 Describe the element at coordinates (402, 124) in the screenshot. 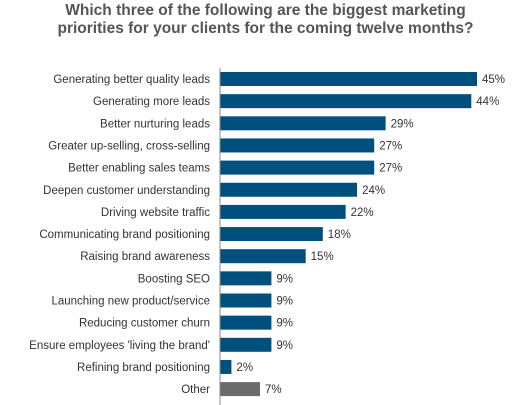

I see `value-label: 29%` at that location.